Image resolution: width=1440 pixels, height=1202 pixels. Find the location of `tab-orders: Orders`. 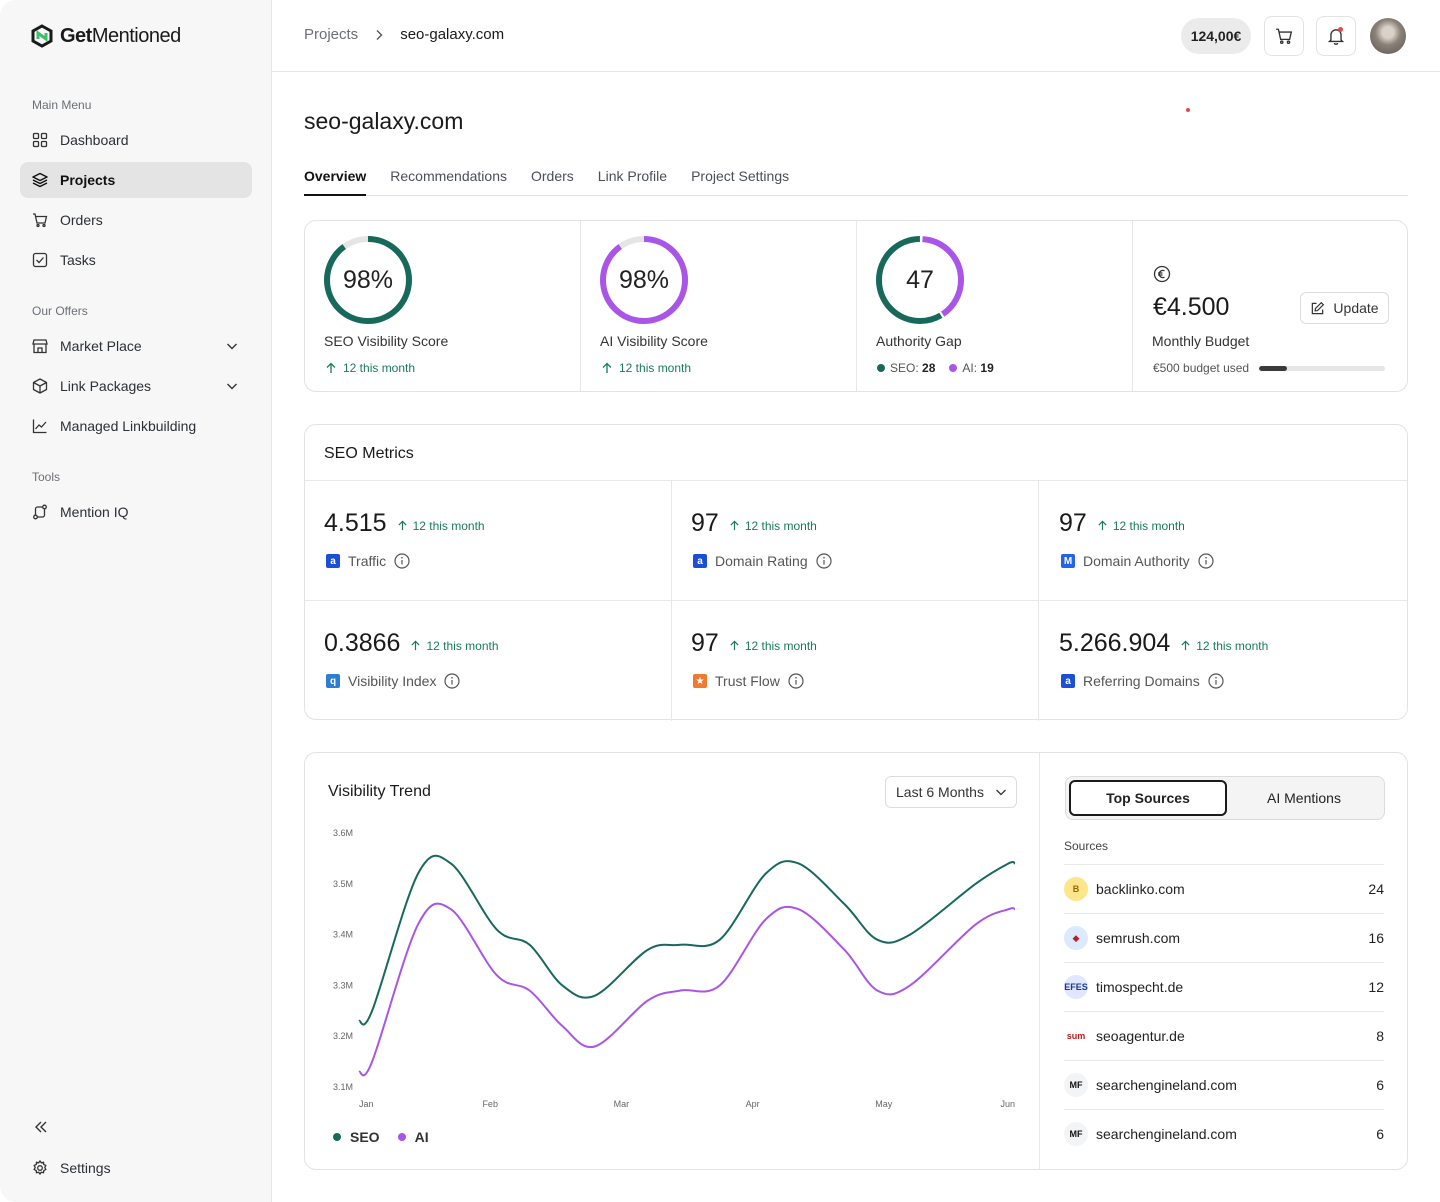

tab-orders: Orders is located at coordinates (552, 176).